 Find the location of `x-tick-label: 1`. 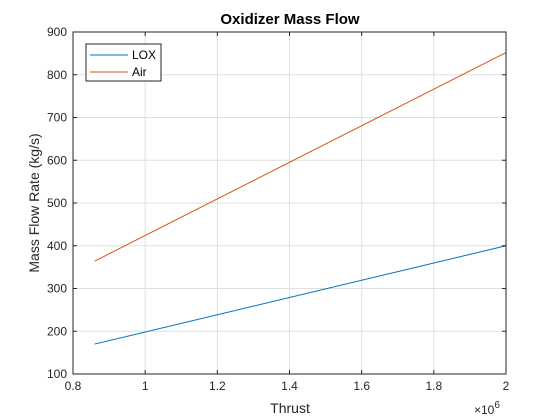

x-tick-label: 1 is located at coordinates (145, 386).